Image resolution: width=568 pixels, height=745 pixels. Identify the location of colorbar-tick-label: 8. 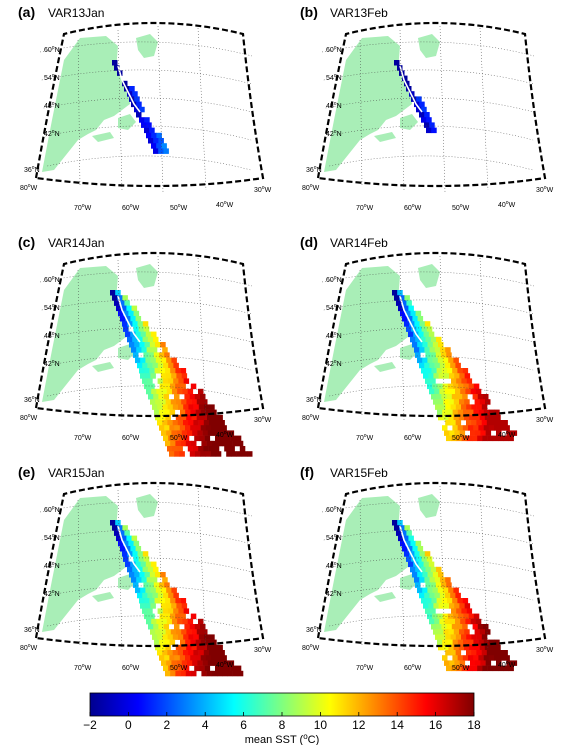
(282, 725).